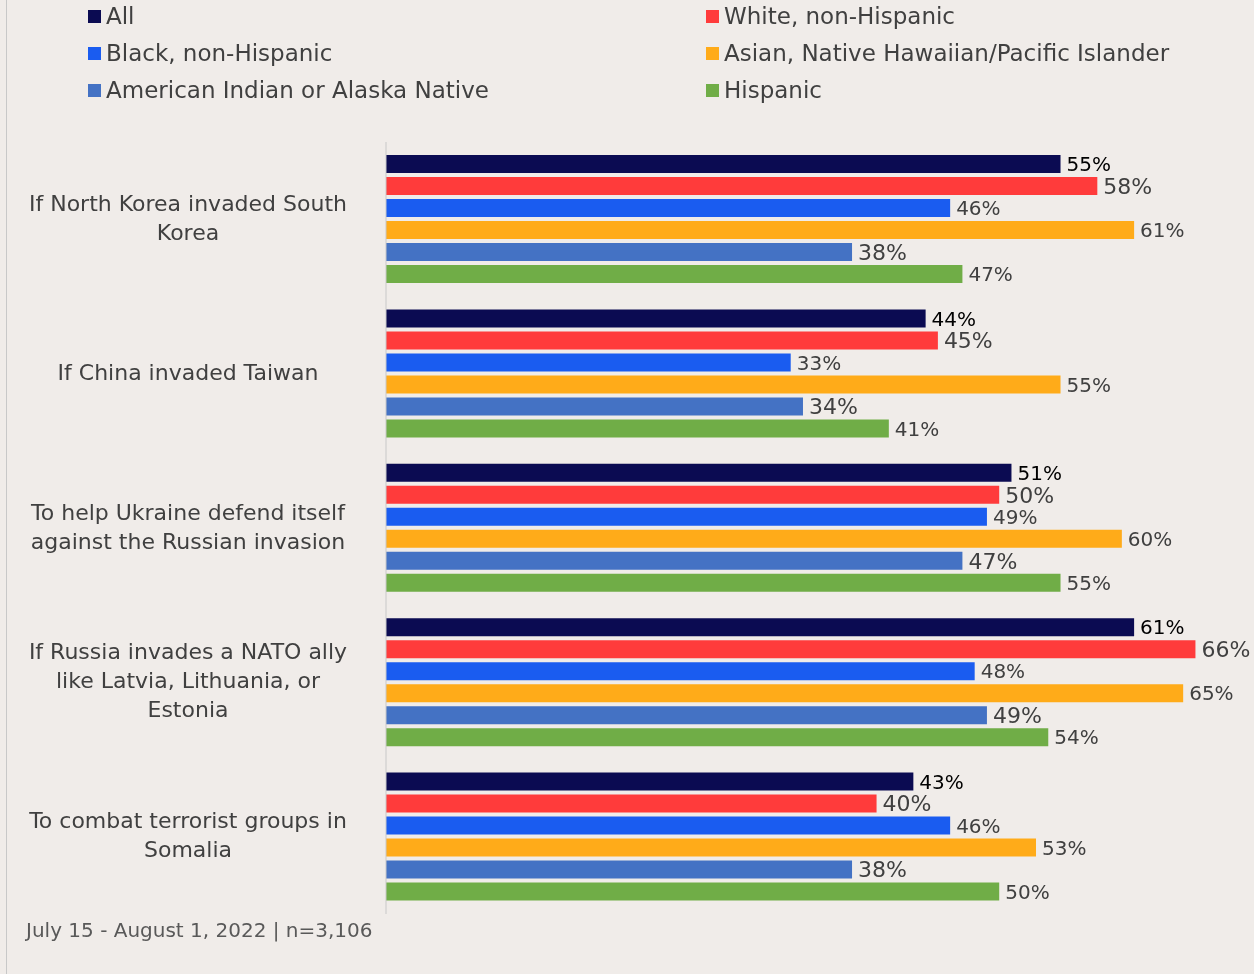  Describe the element at coordinates (188, 217) in the screenshot. I see `y-tick-label: If North Korea invaded South Korea` at that location.